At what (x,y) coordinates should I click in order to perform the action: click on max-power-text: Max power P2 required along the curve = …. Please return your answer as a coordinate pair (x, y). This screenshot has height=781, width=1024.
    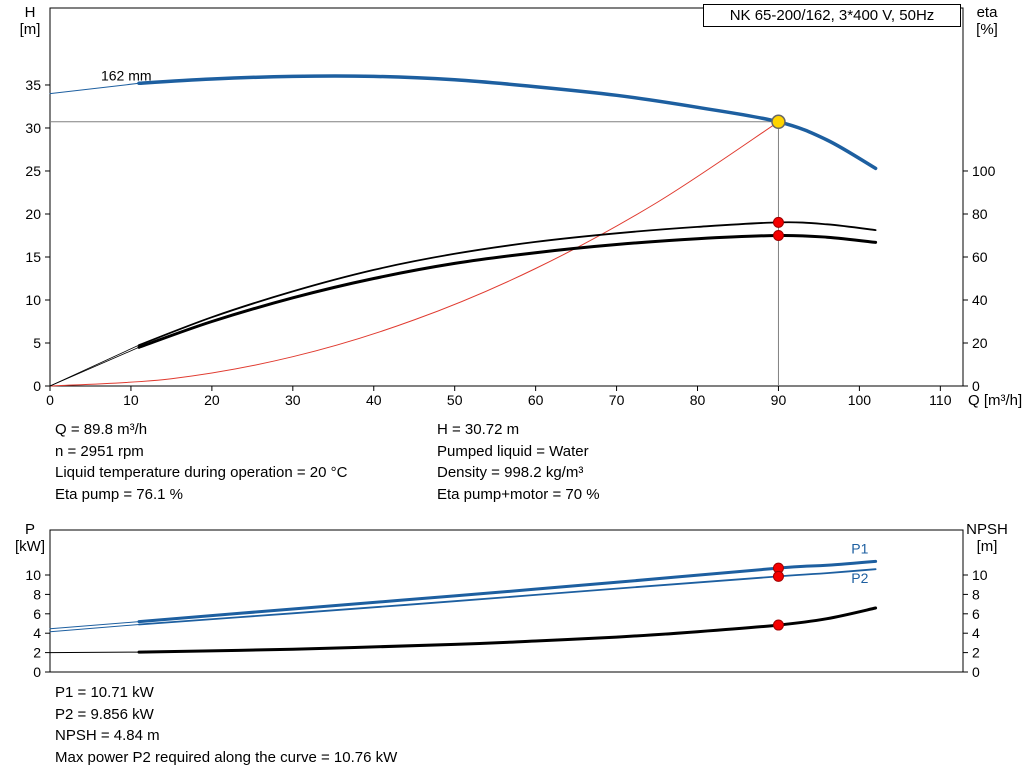
    Looking at the image, I should click on (226, 758).